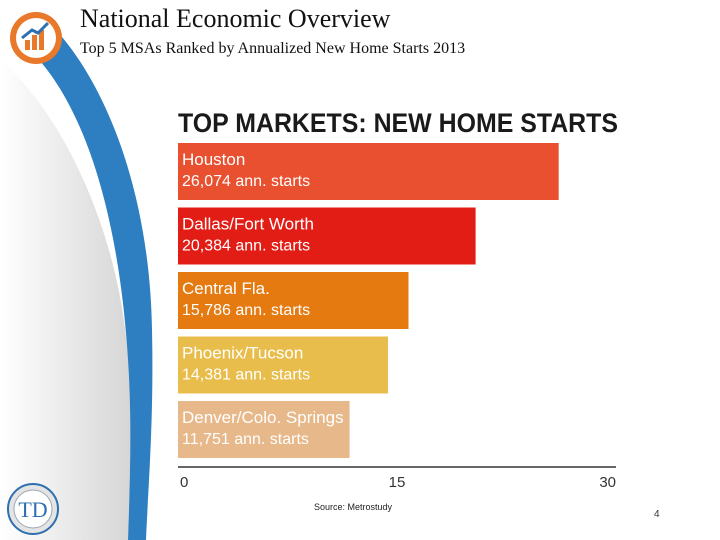  I want to click on bar-phoenix-tucson, so click(283, 365).